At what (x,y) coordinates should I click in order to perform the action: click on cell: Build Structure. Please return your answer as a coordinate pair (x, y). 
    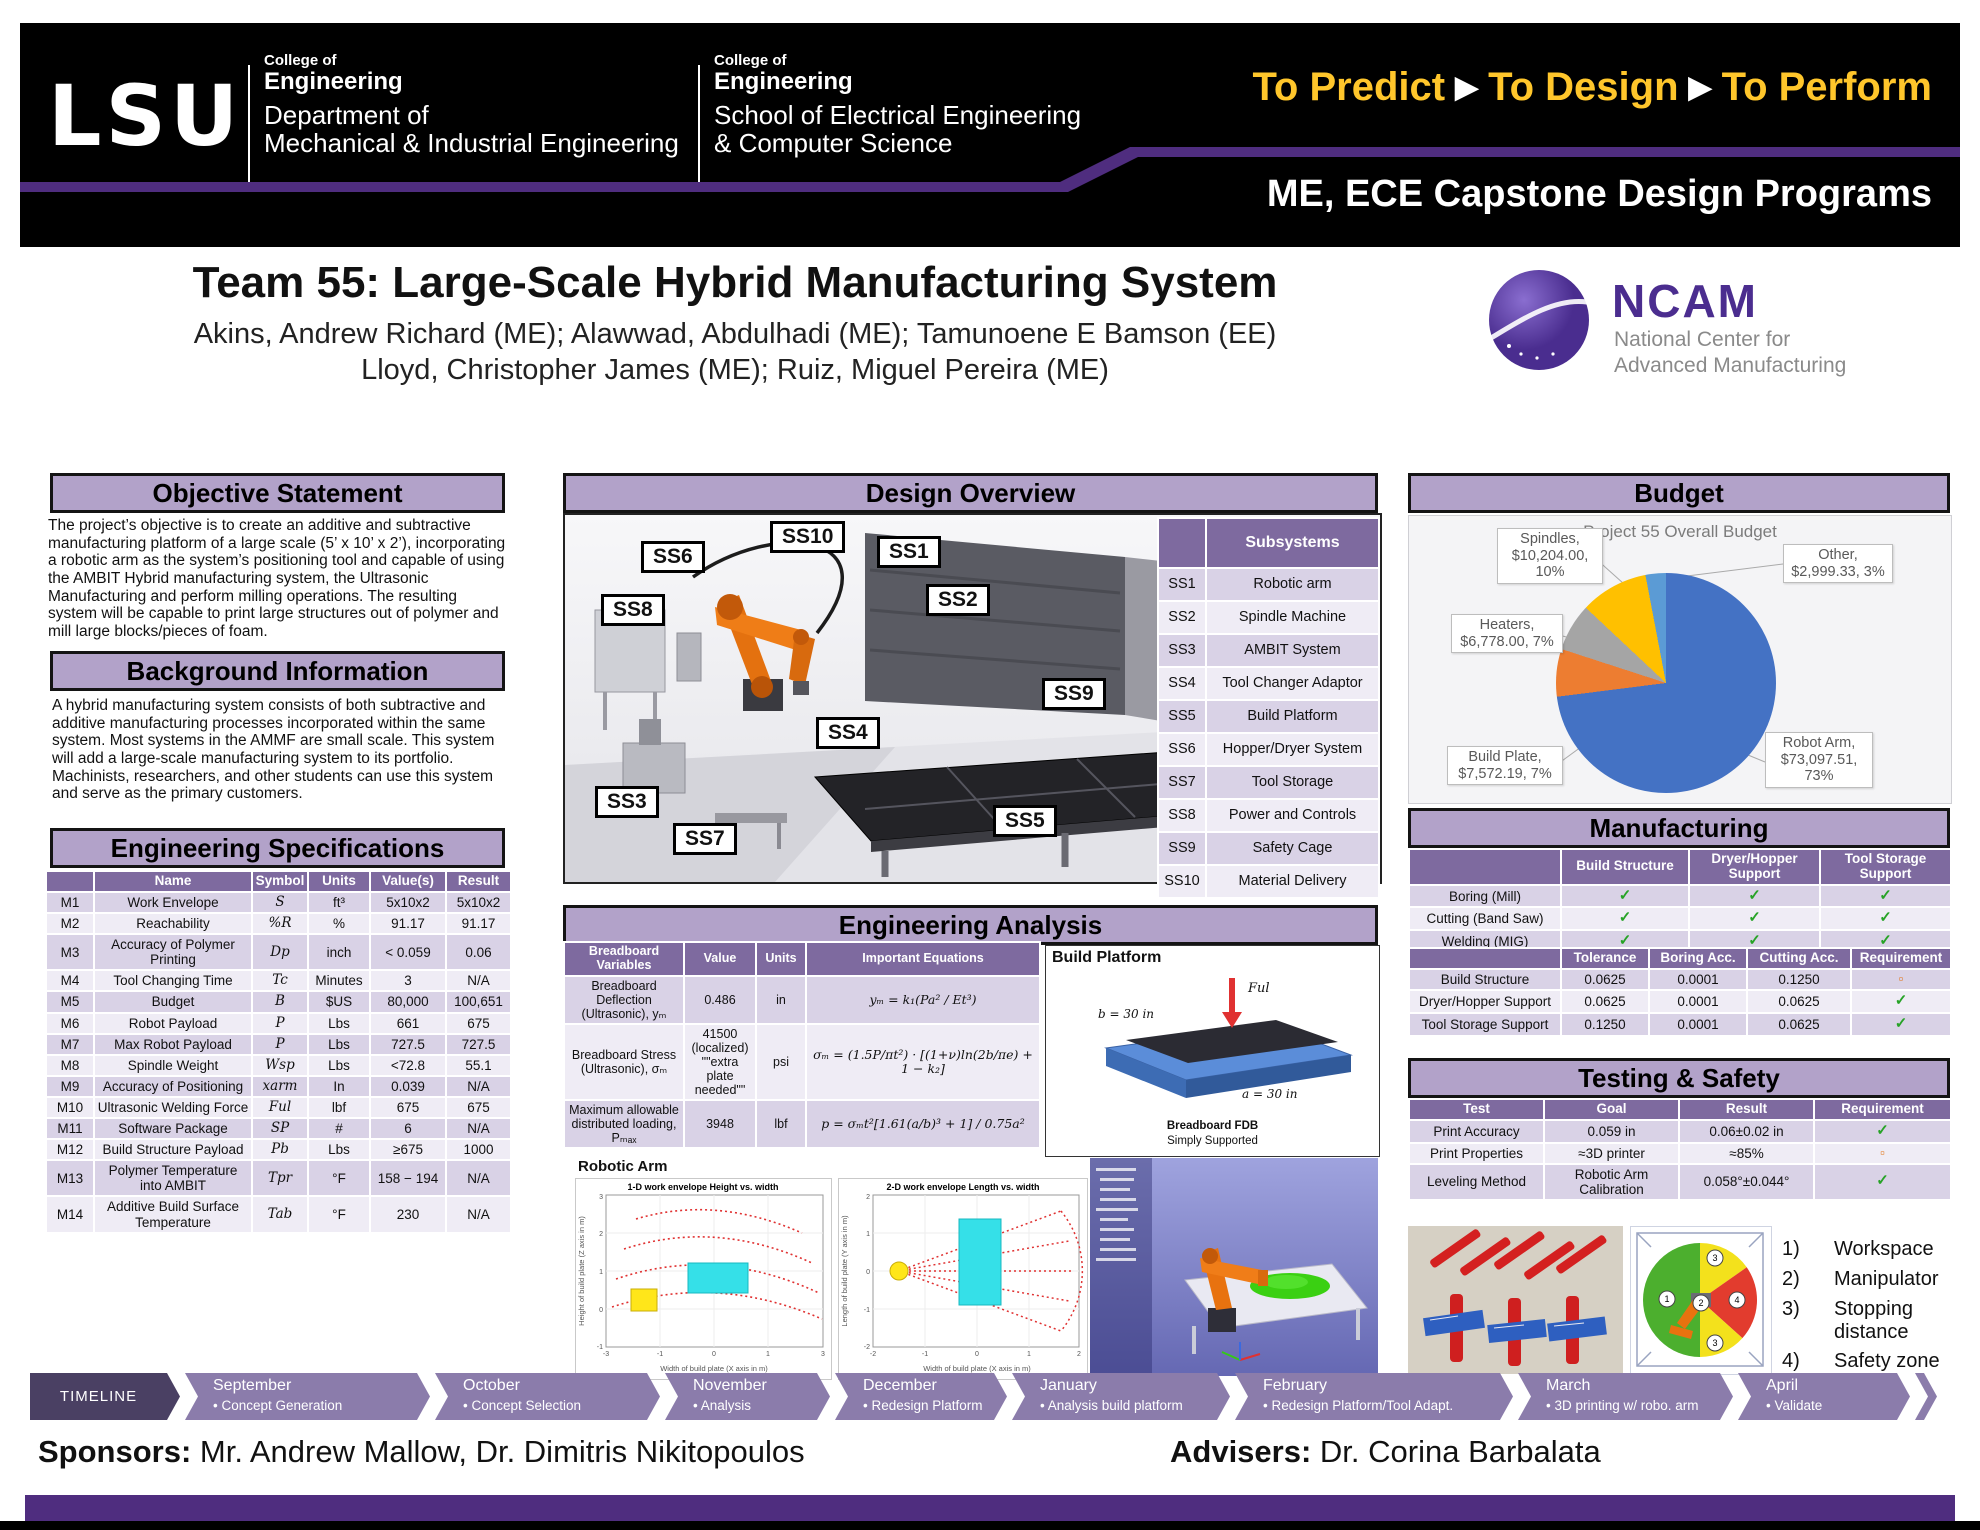
    Looking at the image, I should click on (1485, 979).